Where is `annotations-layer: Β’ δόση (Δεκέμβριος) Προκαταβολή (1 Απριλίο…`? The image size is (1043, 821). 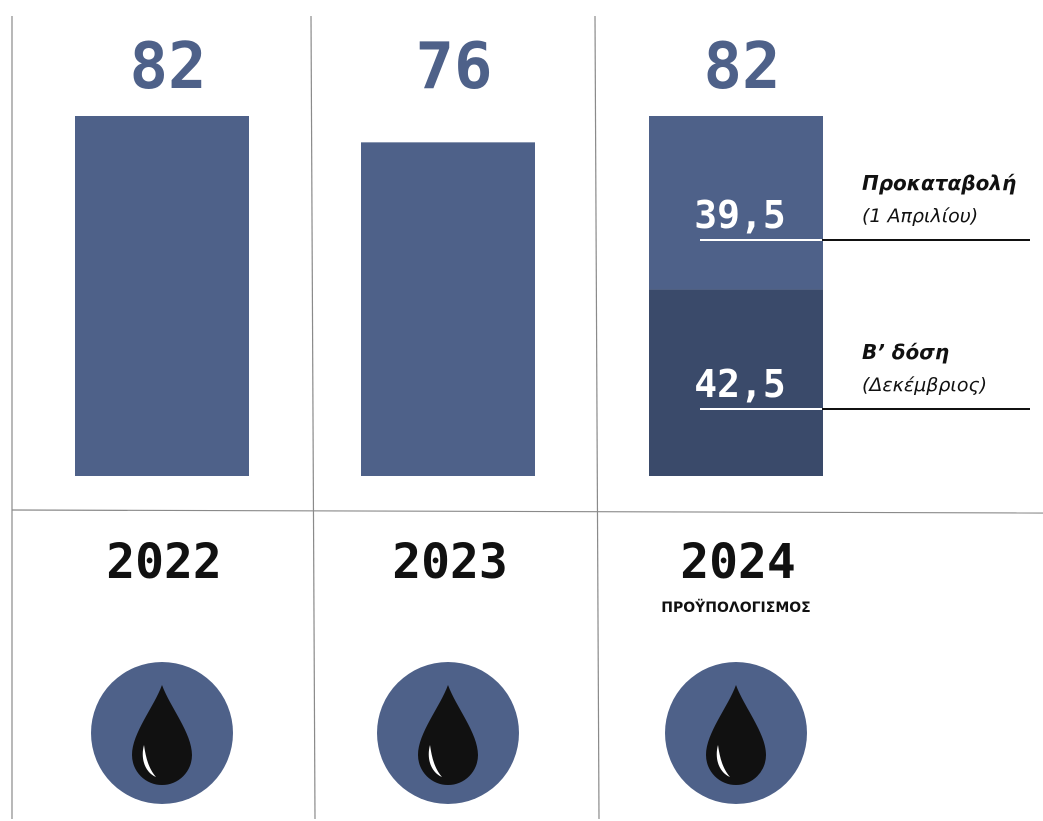 annotations-layer: Β’ δόση (Δεκέμβριος) Προκαταβολή (1 Απριλίο… is located at coordinates (865, 290).